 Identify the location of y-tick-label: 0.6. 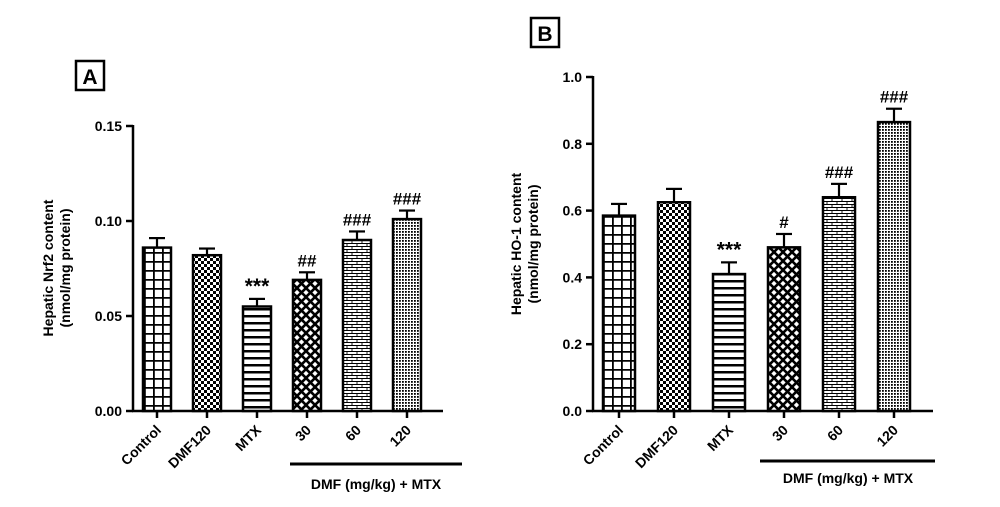
(573, 211).